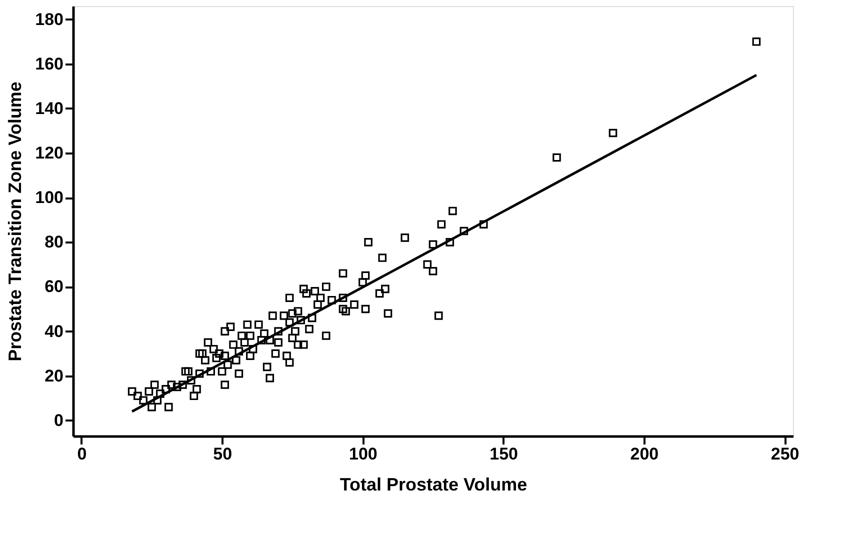  I want to click on y-axis-title: Prostate Transition Zone Volume, so click(15, 222).